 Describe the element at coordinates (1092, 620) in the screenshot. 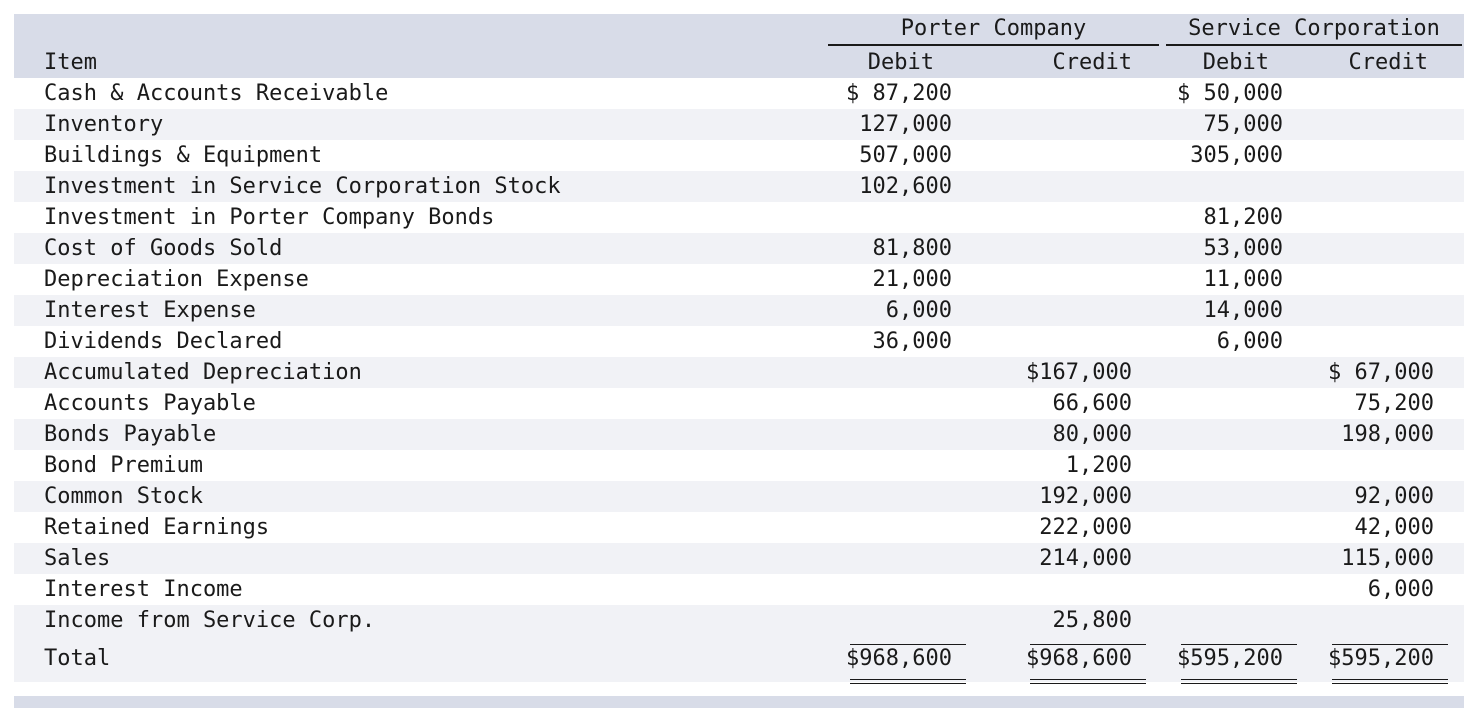

I see `row-porter-credit: 25,800` at that location.